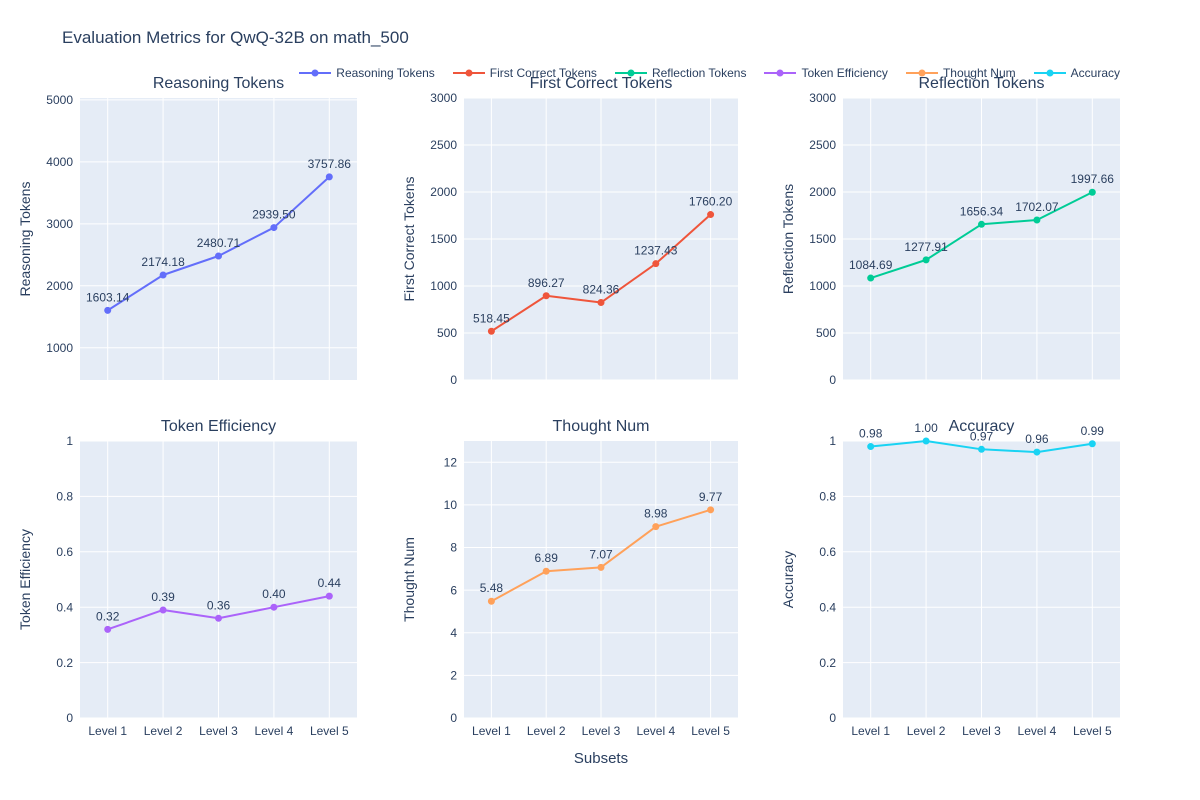  What do you see at coordinates (1037, 439) in the screenshot?
I see `data-point-label: 0.96` at bounding box center [1037, 439].